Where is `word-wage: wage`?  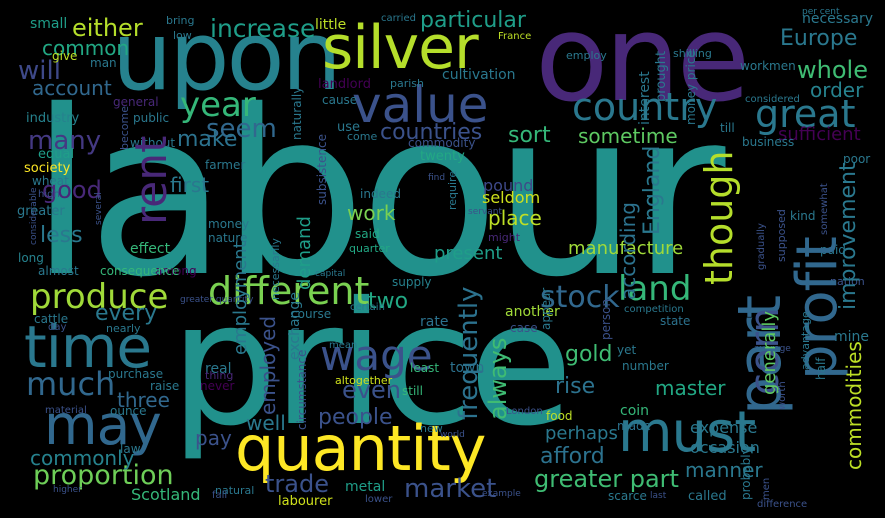 word-wage: wage is located at coordinates (376, 355).